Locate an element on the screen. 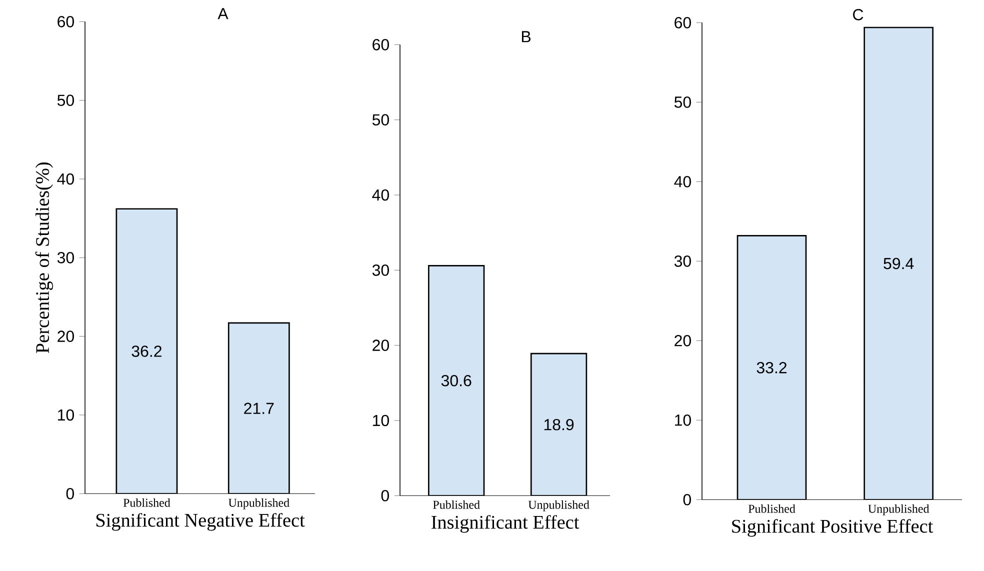  y-axis-title: Percentige of Studies(%) is located at coordinates (44, 258).